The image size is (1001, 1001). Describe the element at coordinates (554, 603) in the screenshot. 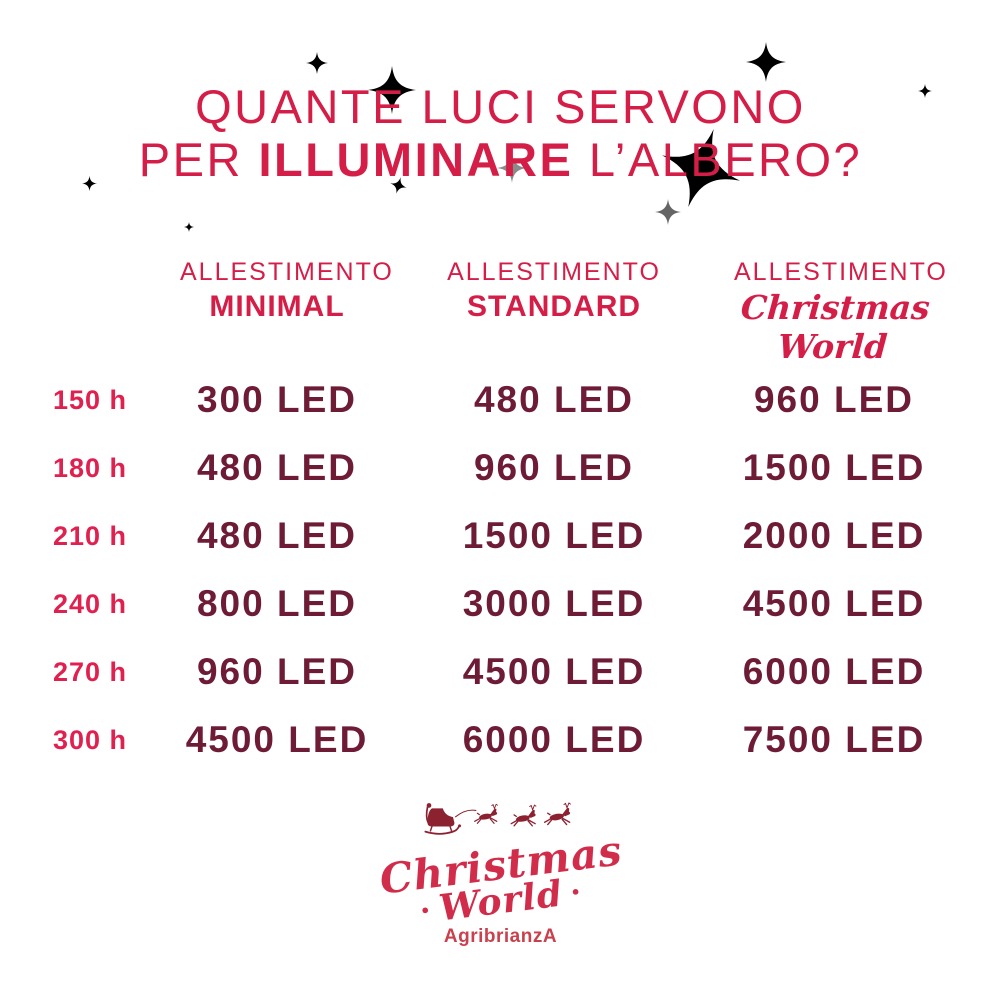

I see `led-value-standard: 3000 LED` at that location.